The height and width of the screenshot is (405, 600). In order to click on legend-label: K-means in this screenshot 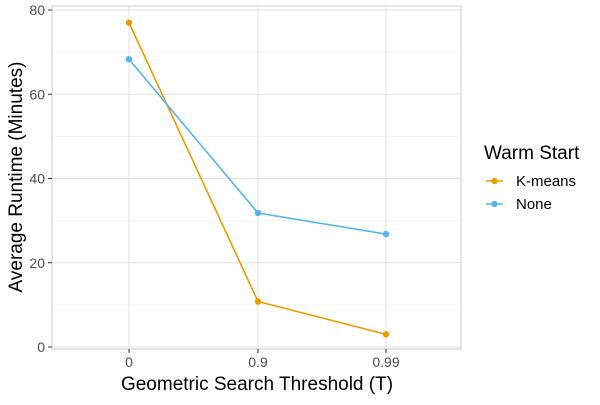, I will do `click(546, 181)`.